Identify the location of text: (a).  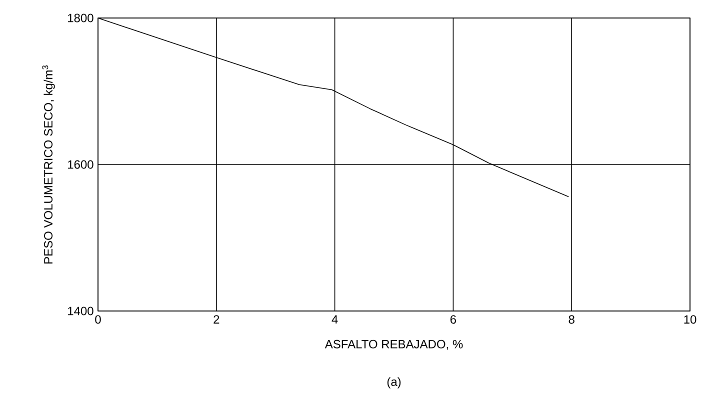
(394, 382).